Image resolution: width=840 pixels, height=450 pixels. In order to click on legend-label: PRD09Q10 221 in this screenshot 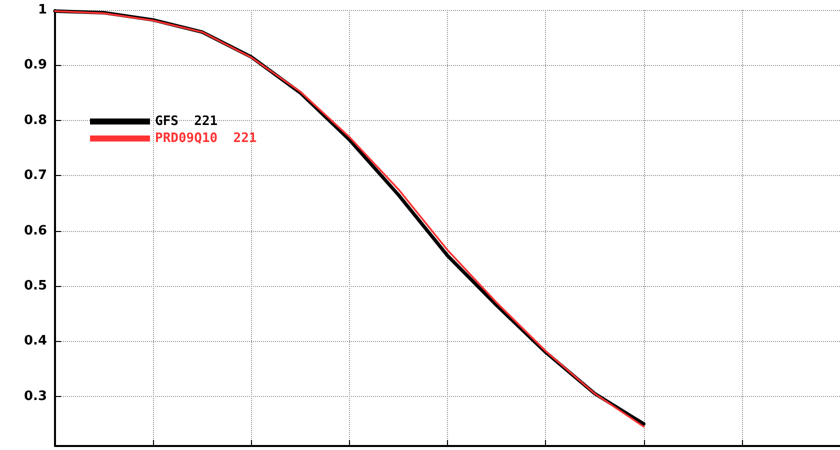, I will do `click(206, 138)`.